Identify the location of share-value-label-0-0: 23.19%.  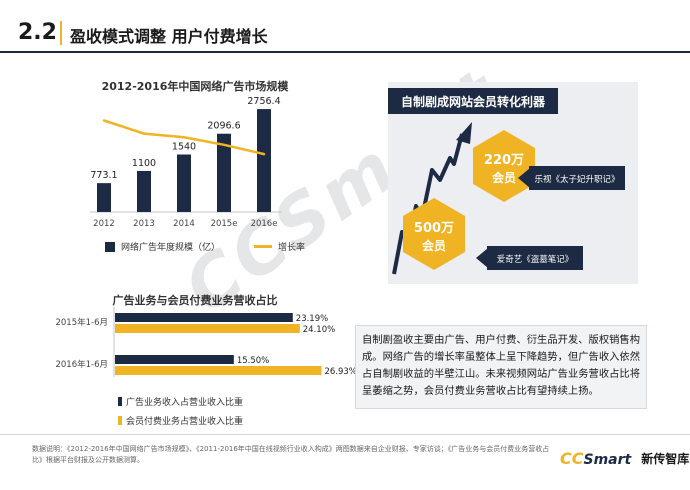
(312, 319).